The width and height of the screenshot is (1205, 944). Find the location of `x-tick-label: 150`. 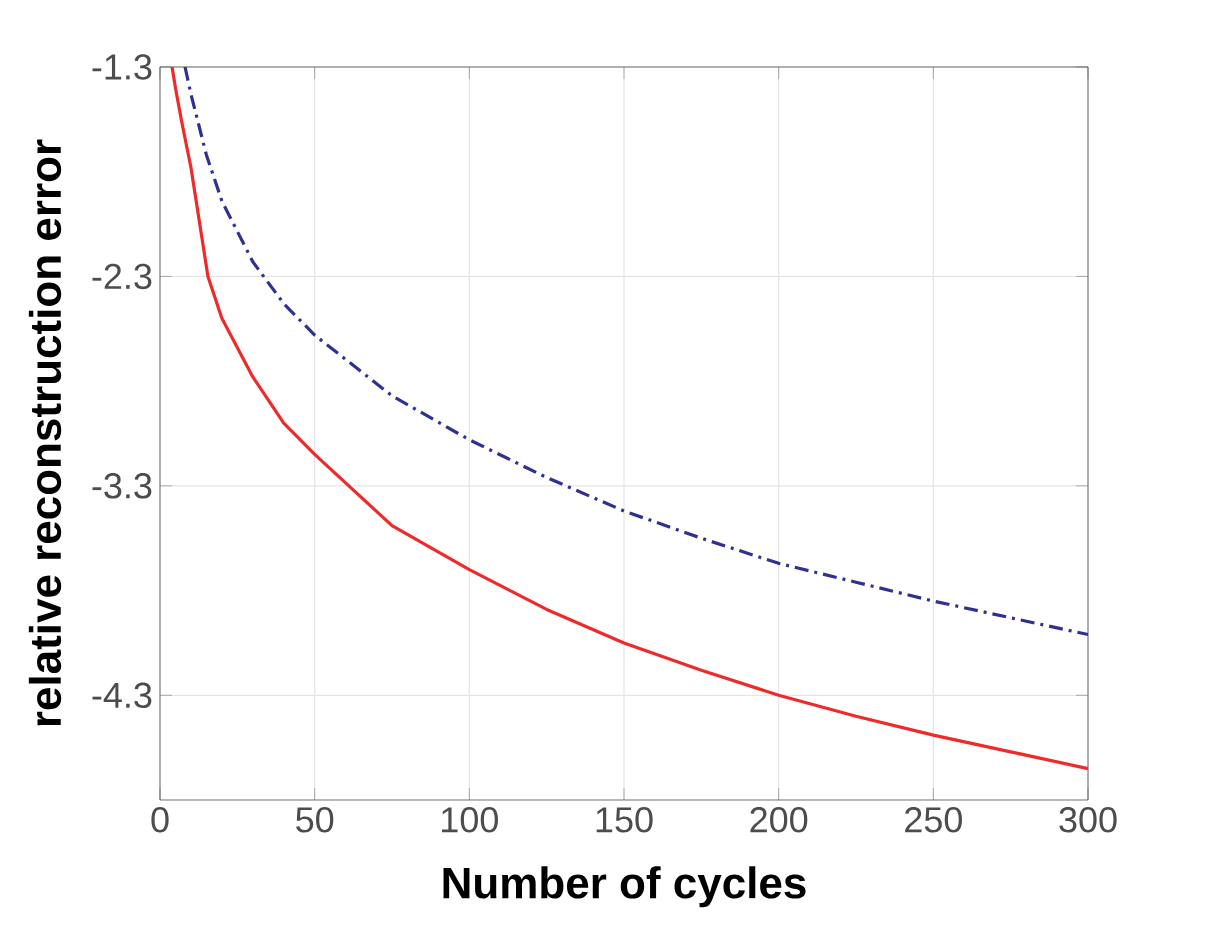

x-tick-label: 150 is located at coordinates (624, 820).